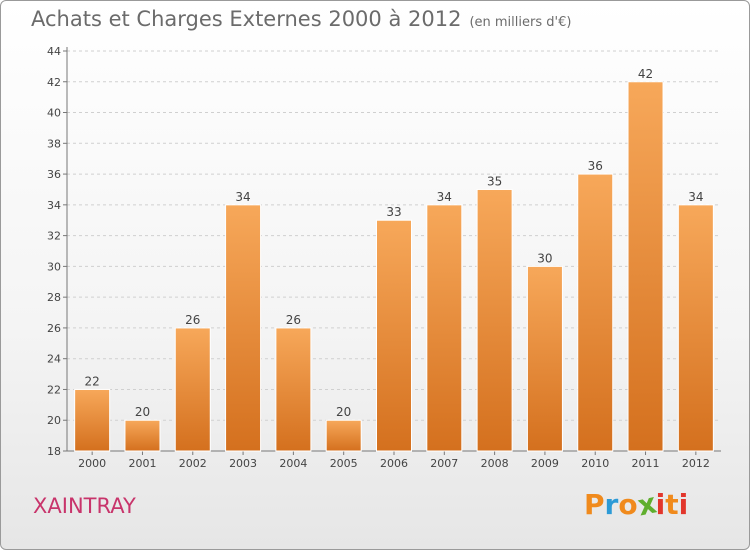  Describe the element at coordinates (54, 82) in the screenshot. I see `y-tick-label: 42` at that location.